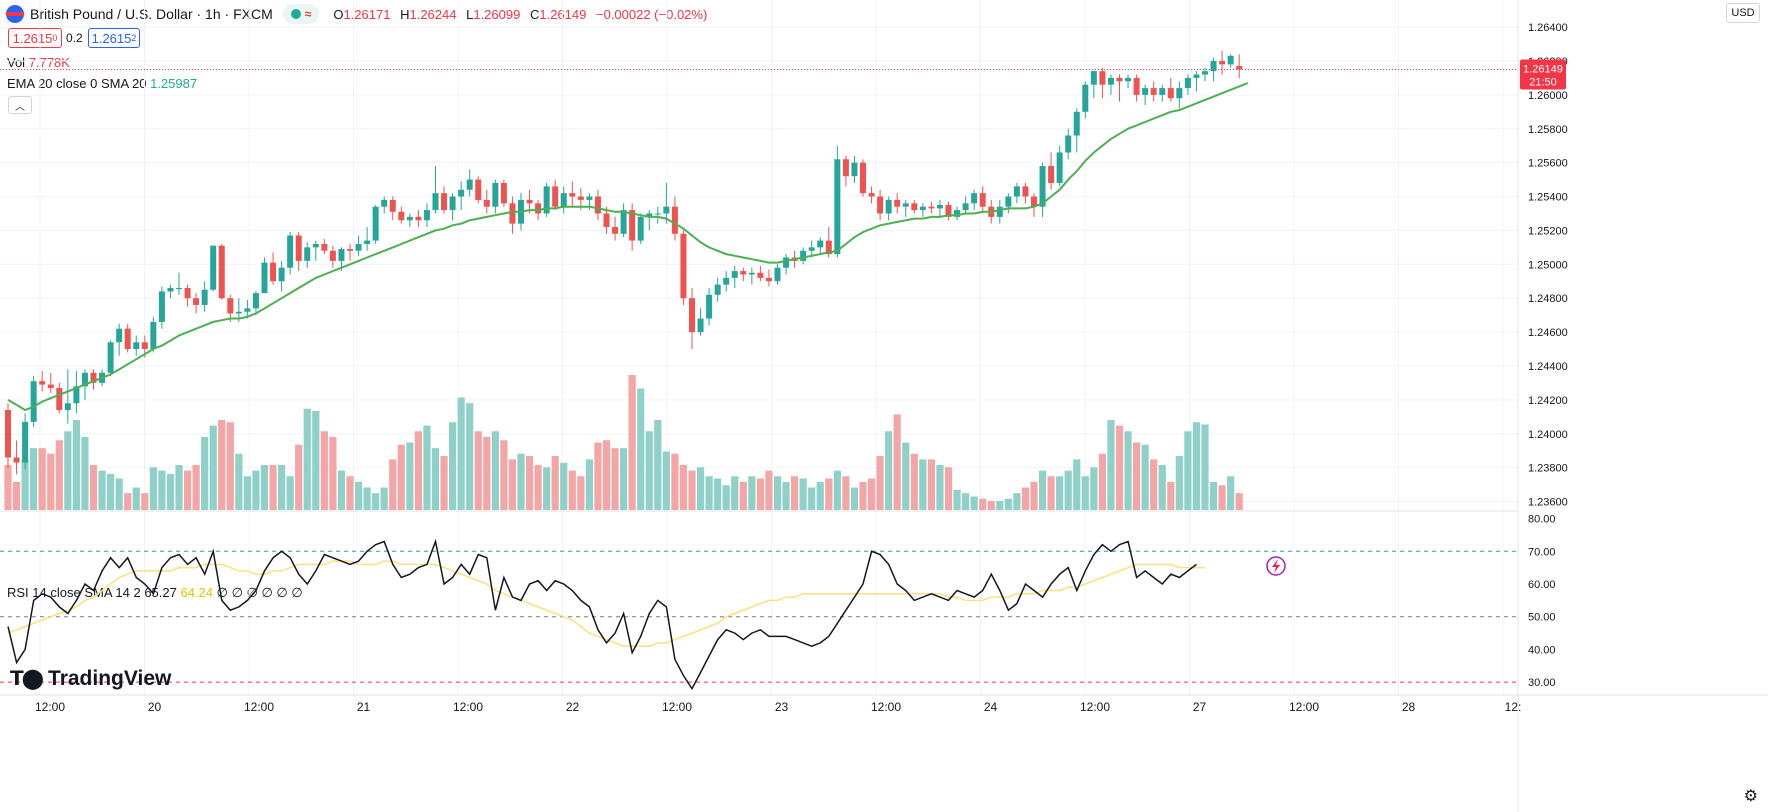  What do you see at coordinates (782, 707) in the screenshot?
I see `time-tick-label: 23` at bounding box center [782, 707].